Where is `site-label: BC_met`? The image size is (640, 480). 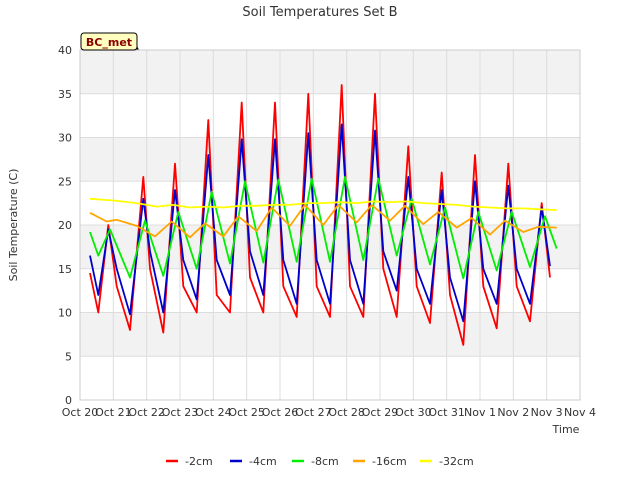
site-label: BC_met is located at coordinates (109, 42).